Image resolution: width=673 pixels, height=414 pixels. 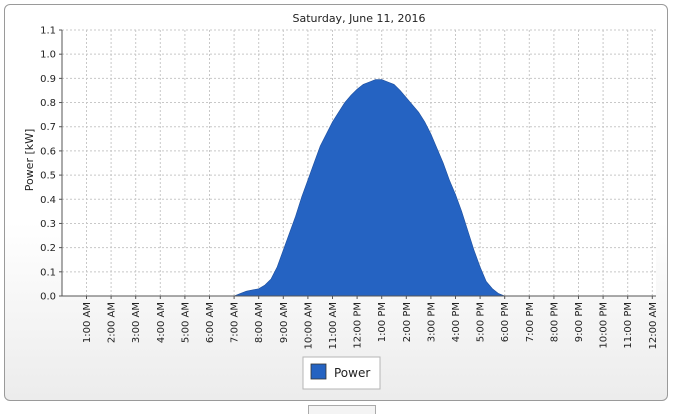 What do you see at coordinates (235, 322) in the screenshot?
I see `x-tick-label: 7:00 AM` at bounding box center [235, 322].